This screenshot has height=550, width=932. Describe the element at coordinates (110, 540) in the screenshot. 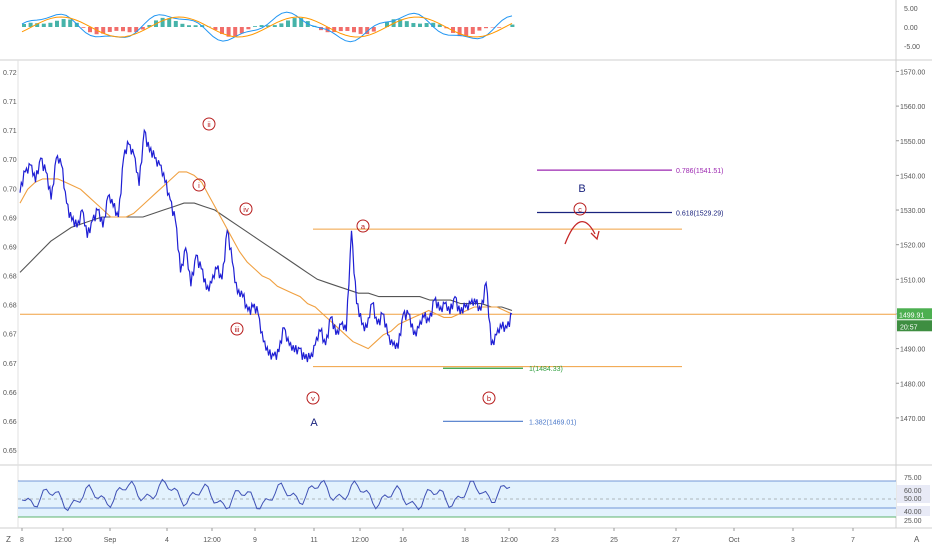

I see `x-tick-label: Sep` at that location.